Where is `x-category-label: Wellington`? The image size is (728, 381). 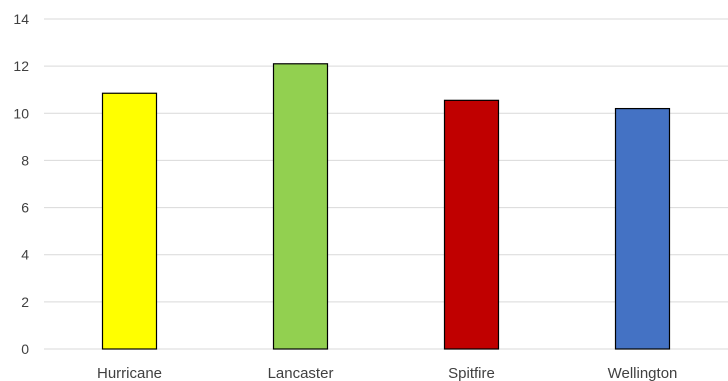 x-category-label: Wellington is located at coordinates (643, 373).